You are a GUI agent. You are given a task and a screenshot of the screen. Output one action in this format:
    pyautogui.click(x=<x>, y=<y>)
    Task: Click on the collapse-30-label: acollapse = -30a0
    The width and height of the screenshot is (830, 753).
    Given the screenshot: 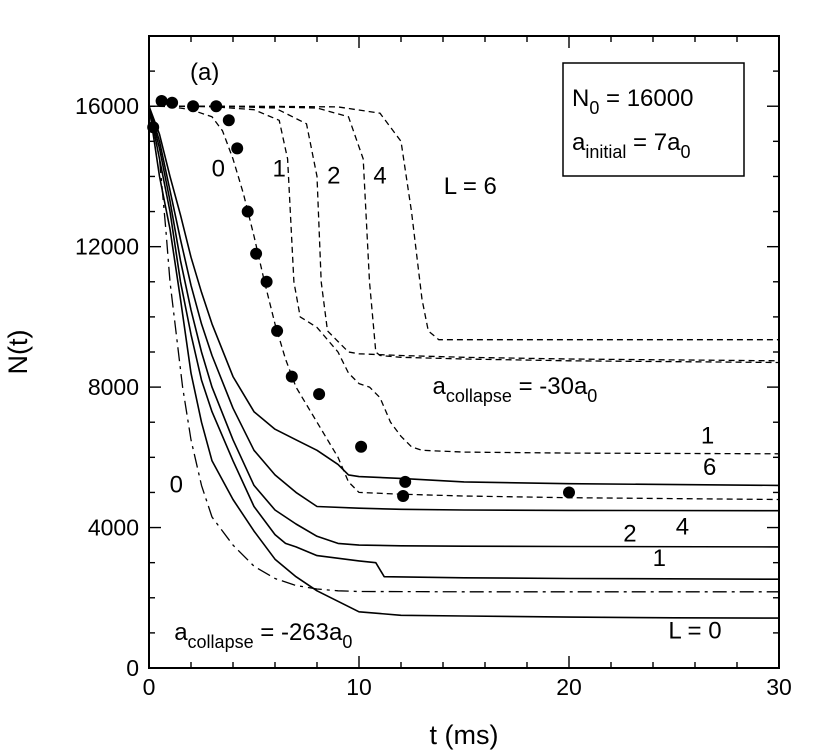 What is the action you would take?
    pyautogui.click(x=515, y=389)
    